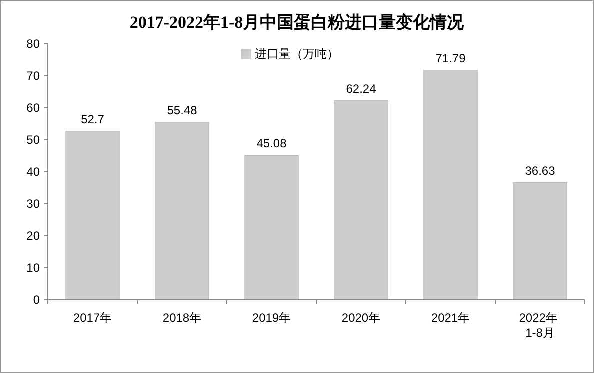  I want to click on y-tick-label: 20, so click(33, 236).